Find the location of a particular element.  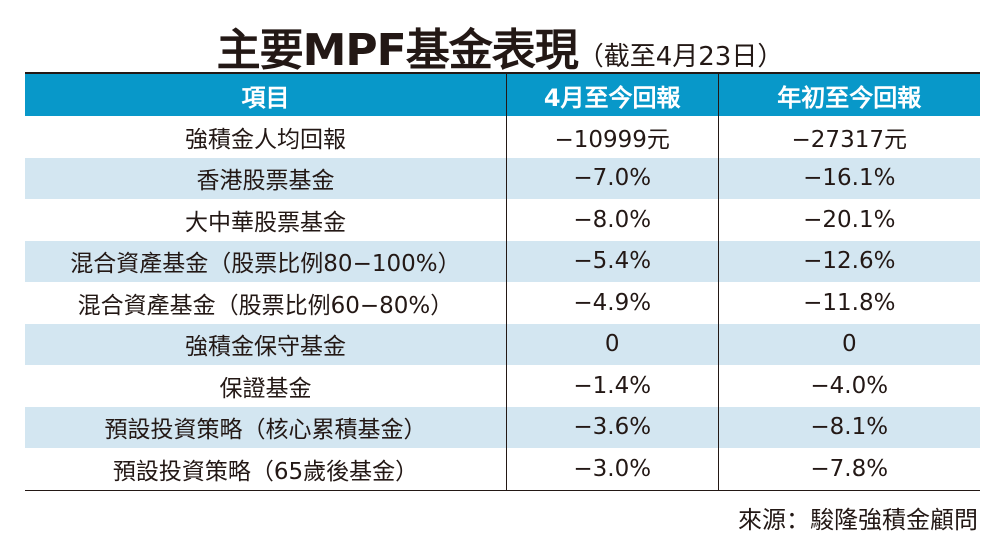

april-return-cell: −5.4% is located at coordinates (612, 261).